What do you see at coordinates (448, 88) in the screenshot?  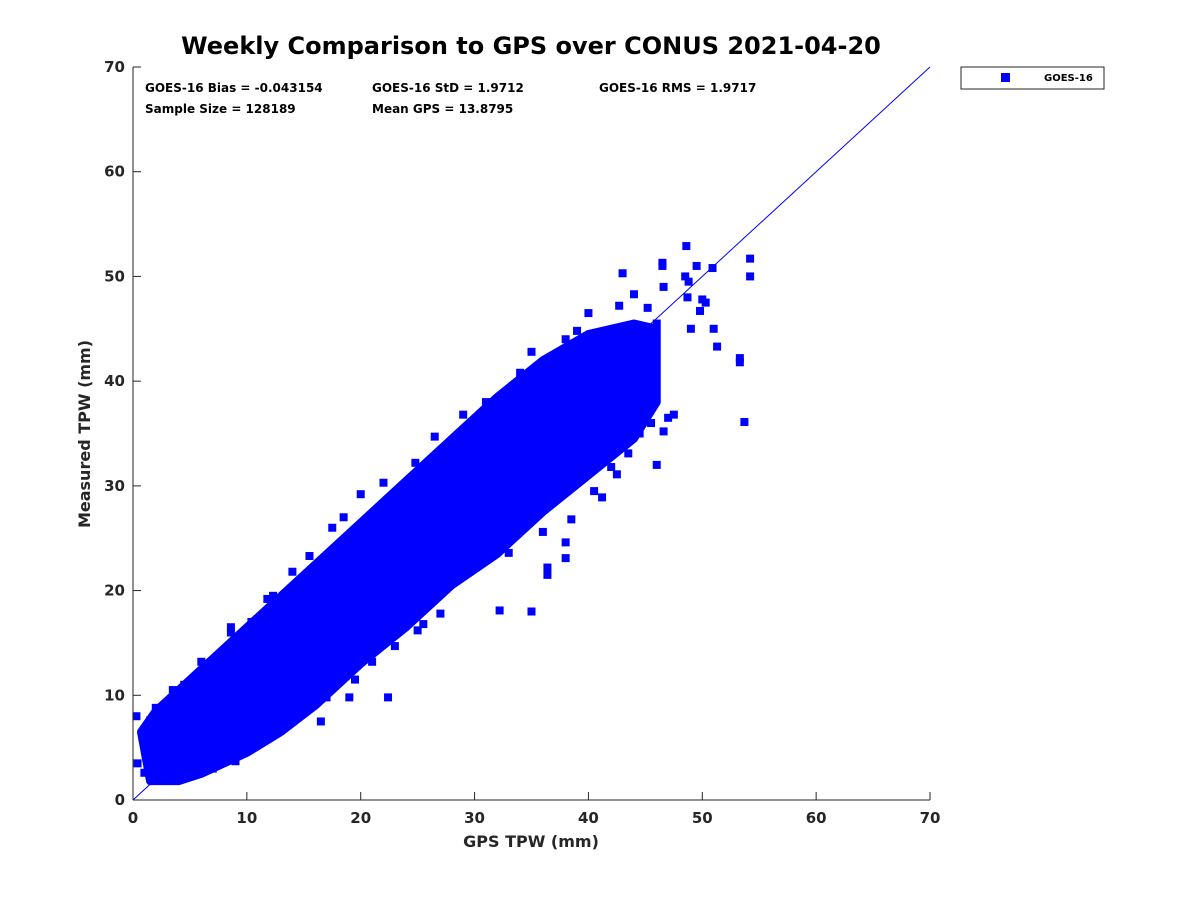 I see `stat-std: GOES-16 StD = 1.9712` at bounding box center [448, 88].